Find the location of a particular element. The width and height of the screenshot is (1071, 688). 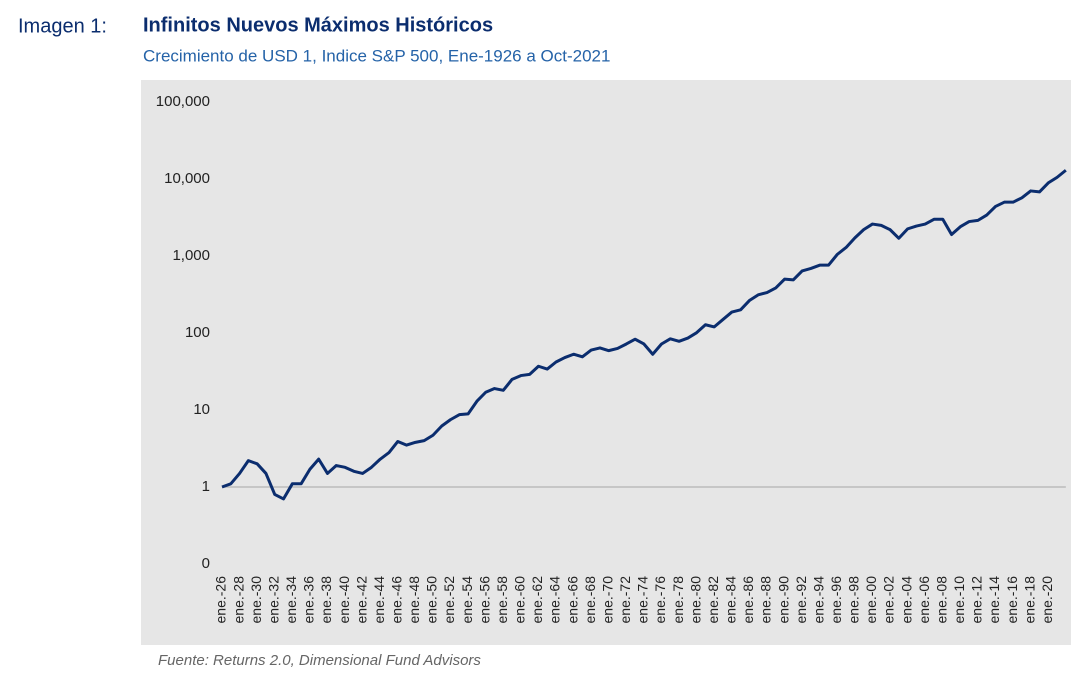

x-tick-label: ene.-44 is located at coordinates (379, 600).